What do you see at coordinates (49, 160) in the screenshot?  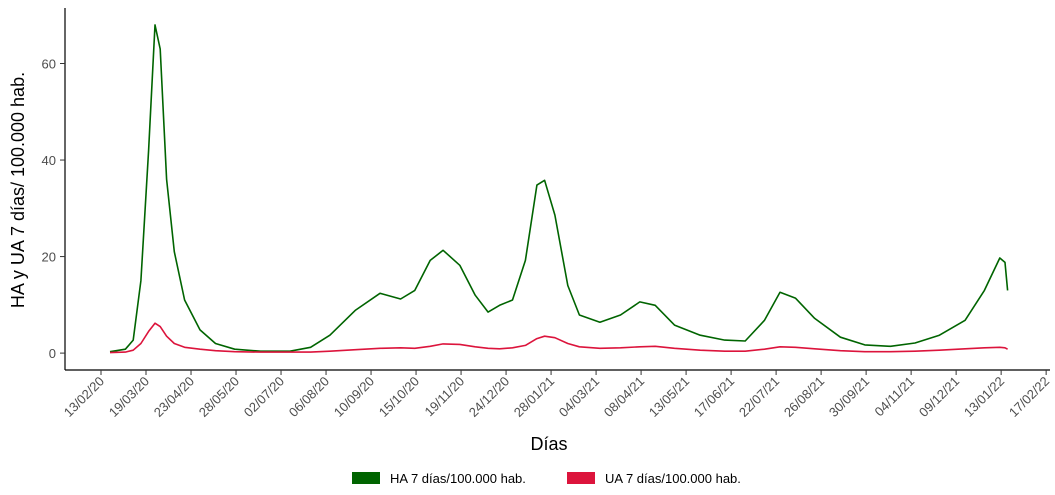 I see `y-tick-label: 40` at bounding box center [49, 160].